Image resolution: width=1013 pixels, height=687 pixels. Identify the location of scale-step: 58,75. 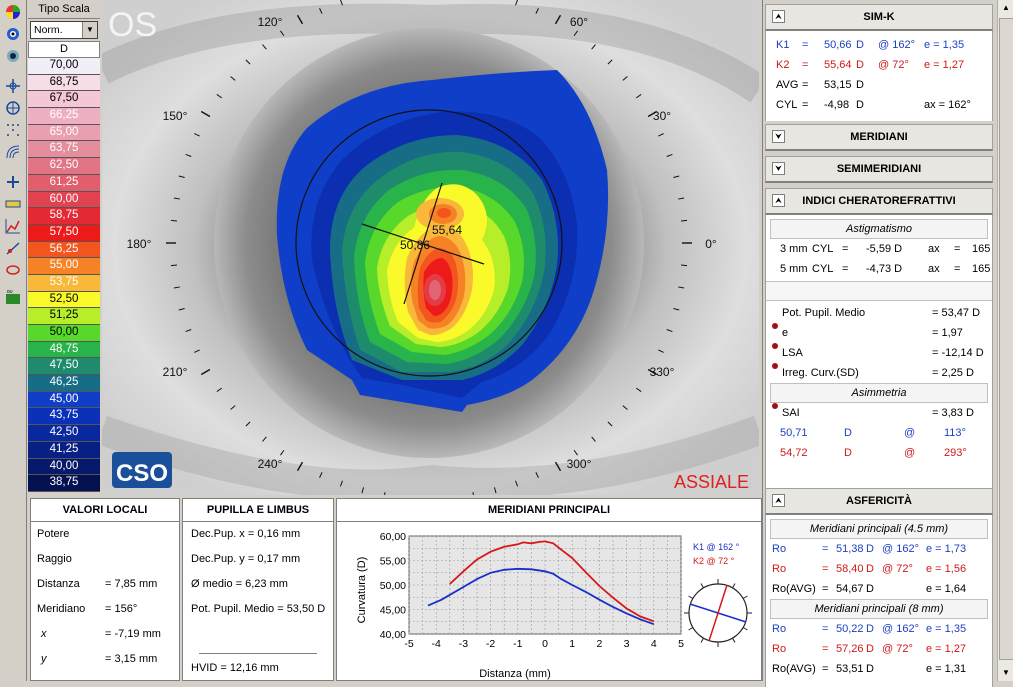
(64, 216).